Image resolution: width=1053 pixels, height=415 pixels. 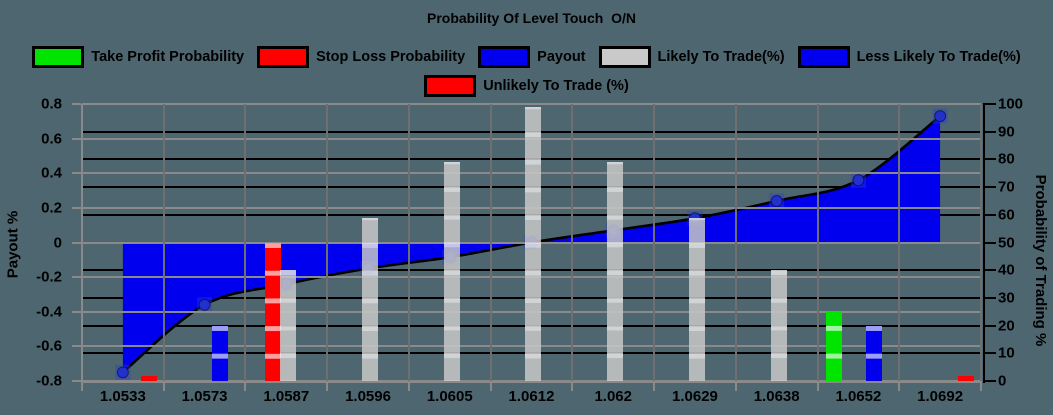 I want to click on x-axis-label-1.0638: 1.0638, so click(x=776, y=396).